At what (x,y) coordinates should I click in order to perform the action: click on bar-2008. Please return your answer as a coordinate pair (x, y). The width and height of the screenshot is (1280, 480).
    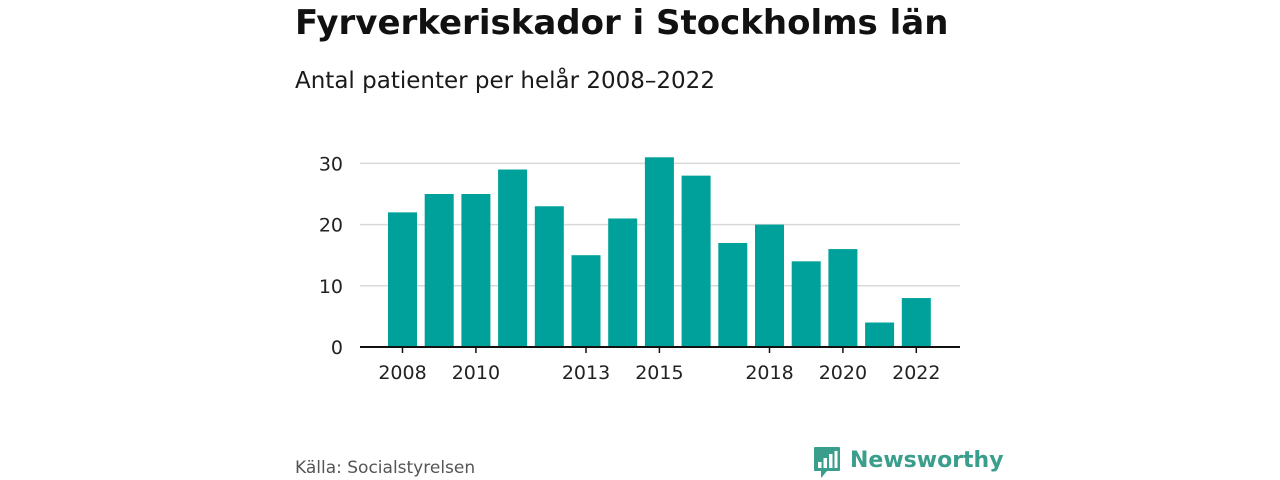
    Looking at the image, I should click on (402, 279).